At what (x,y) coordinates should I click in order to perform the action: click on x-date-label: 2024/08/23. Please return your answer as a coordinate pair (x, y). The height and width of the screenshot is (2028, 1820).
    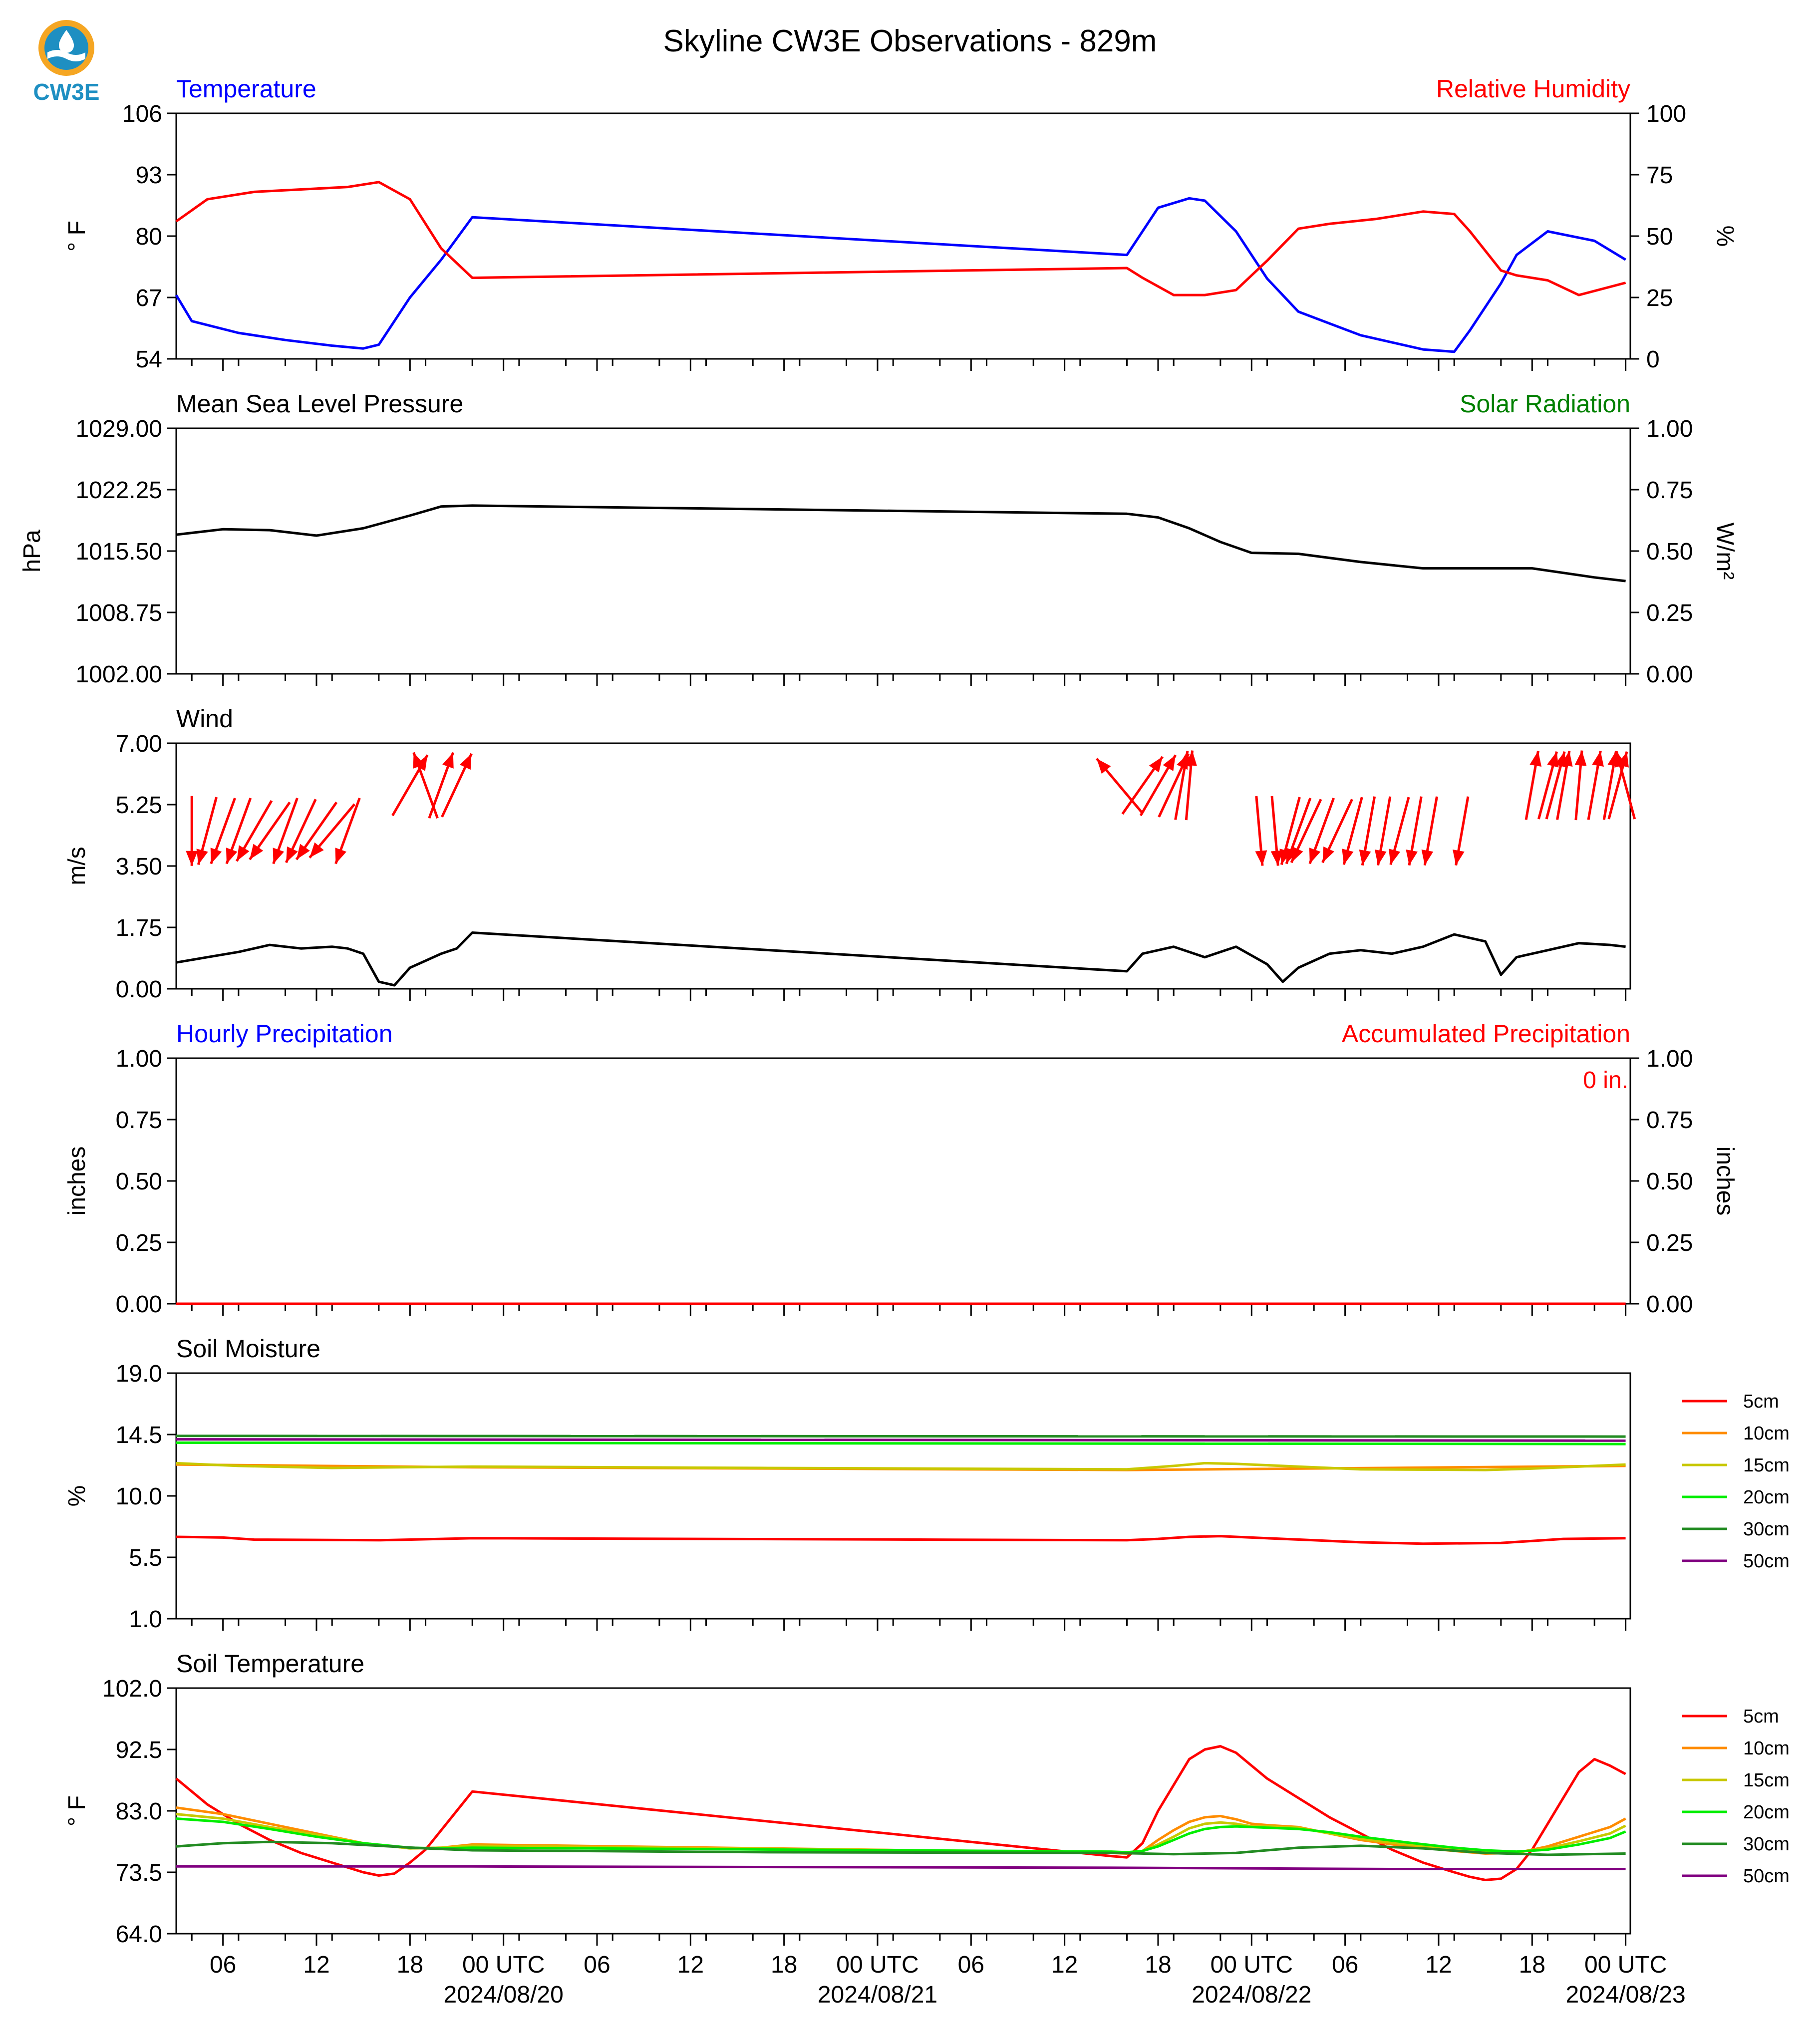
    Looking at the image, I should click on (1626, 1995).